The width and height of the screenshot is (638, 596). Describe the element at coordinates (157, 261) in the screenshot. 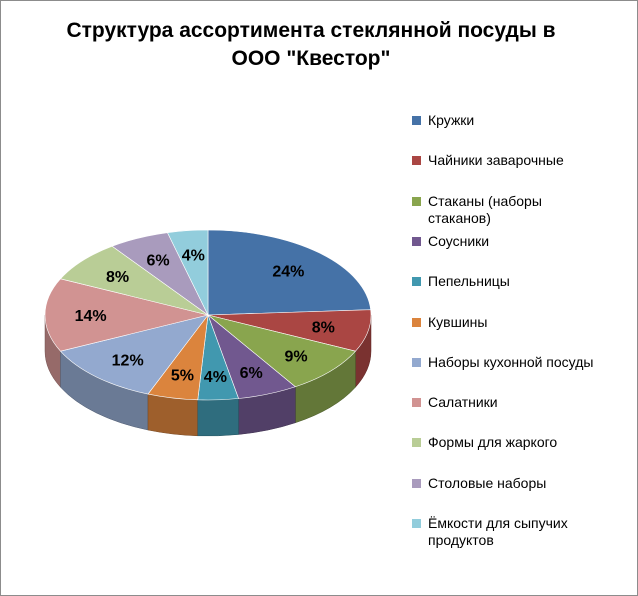

I see `data-label-9: 6%` at that location.